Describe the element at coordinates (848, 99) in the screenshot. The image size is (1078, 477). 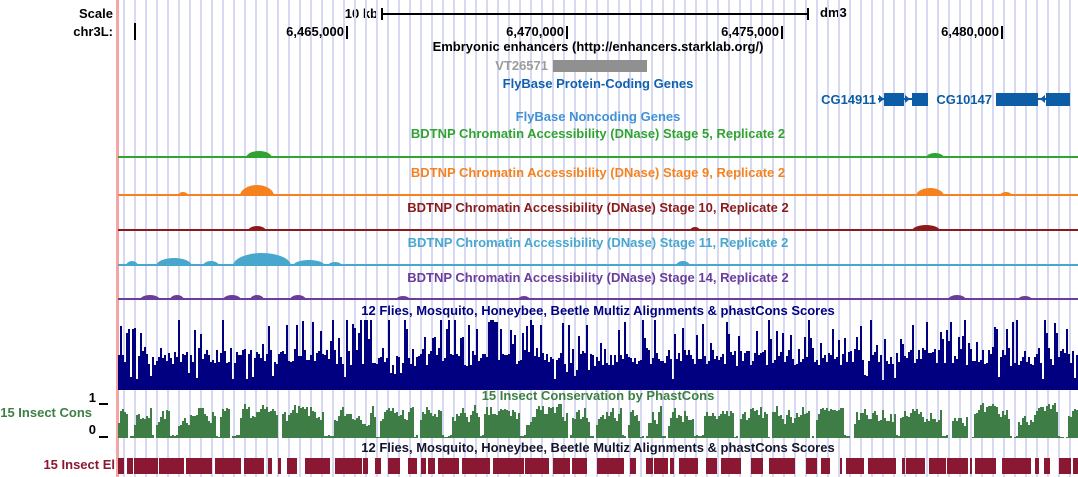
I see `gene-name-label: CG14911` at that location.